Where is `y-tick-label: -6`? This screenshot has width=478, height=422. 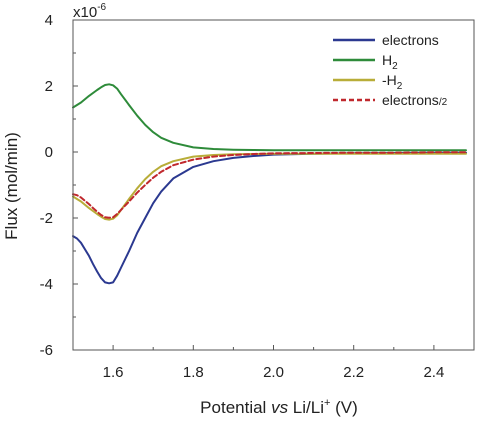 y-tick-label: -6 is located at coordinates (46, 350).